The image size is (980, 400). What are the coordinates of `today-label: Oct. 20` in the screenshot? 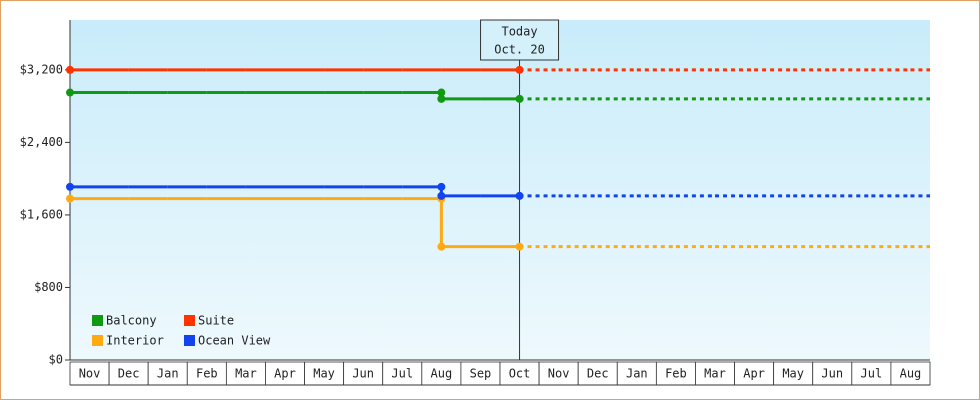 It's located at (519, 50).